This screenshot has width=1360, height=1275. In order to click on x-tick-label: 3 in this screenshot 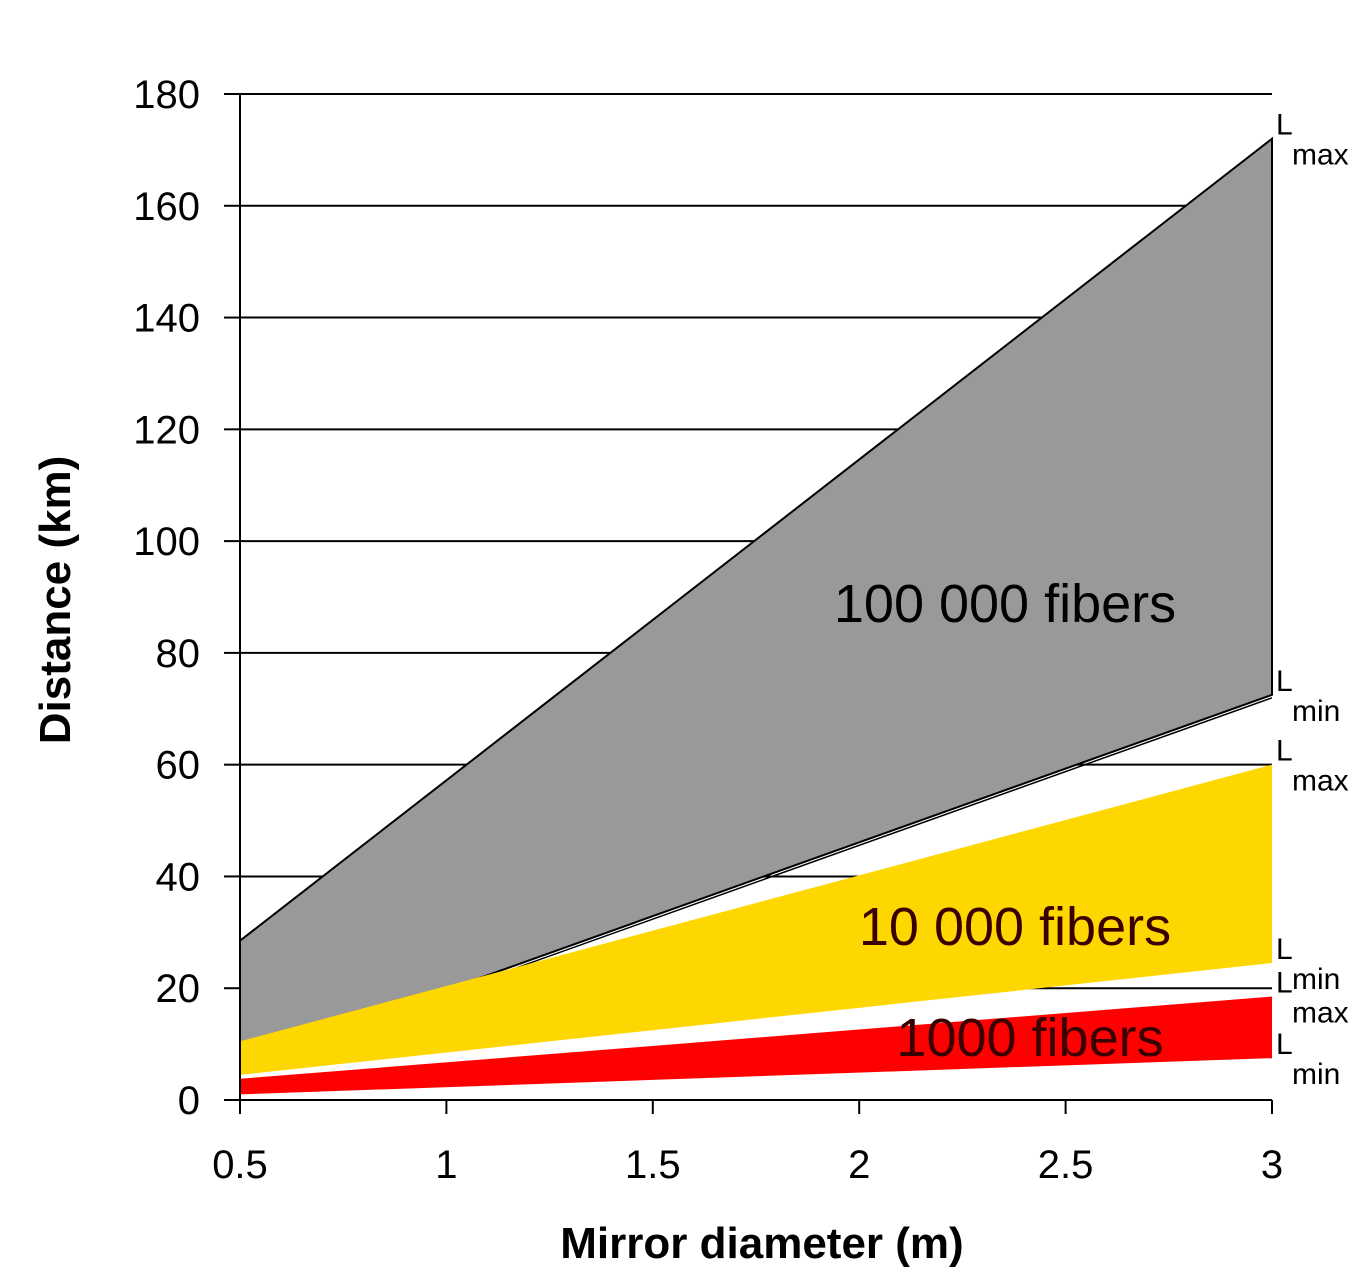, I will do `click(1272, 1165)`.